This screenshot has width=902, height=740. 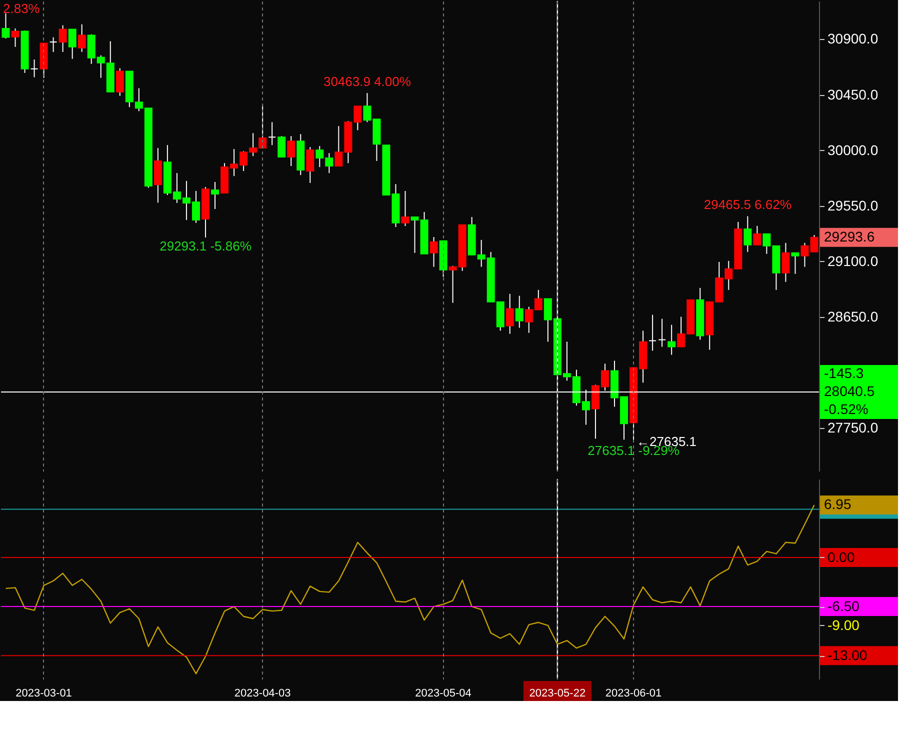 I want to click on ref-line-label: 28040.5, so click(x=849, y=390).